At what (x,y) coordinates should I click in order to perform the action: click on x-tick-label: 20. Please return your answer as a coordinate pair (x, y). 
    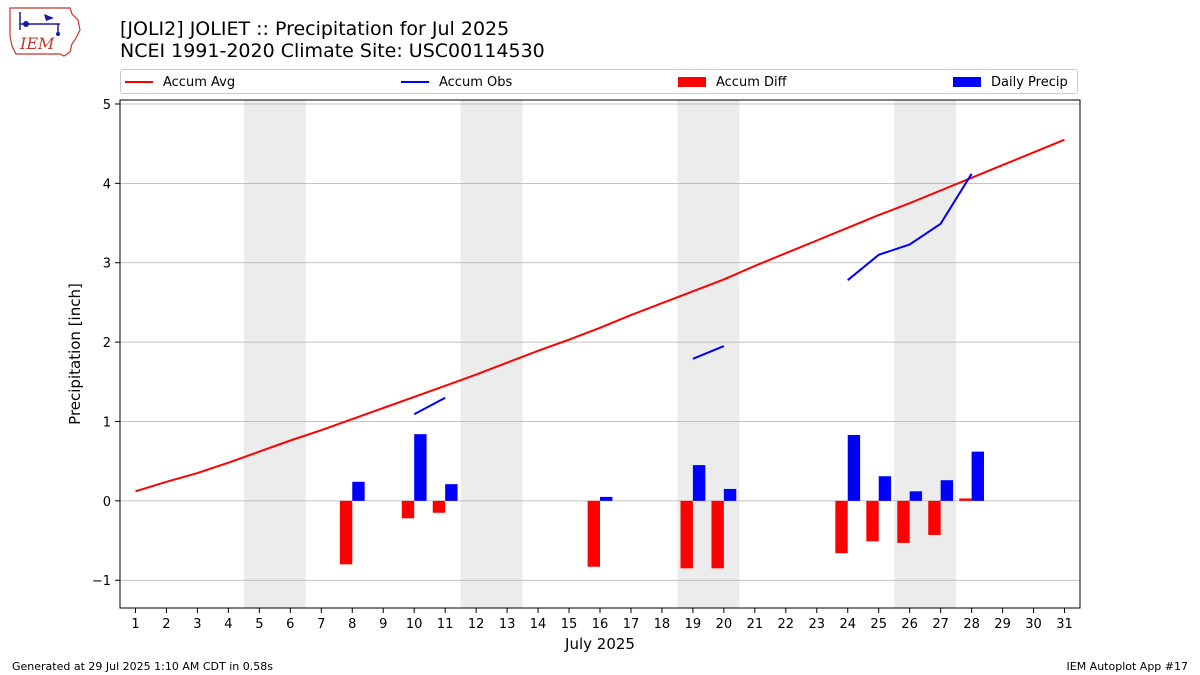
    Looking at the image, I should click on (724, 624).